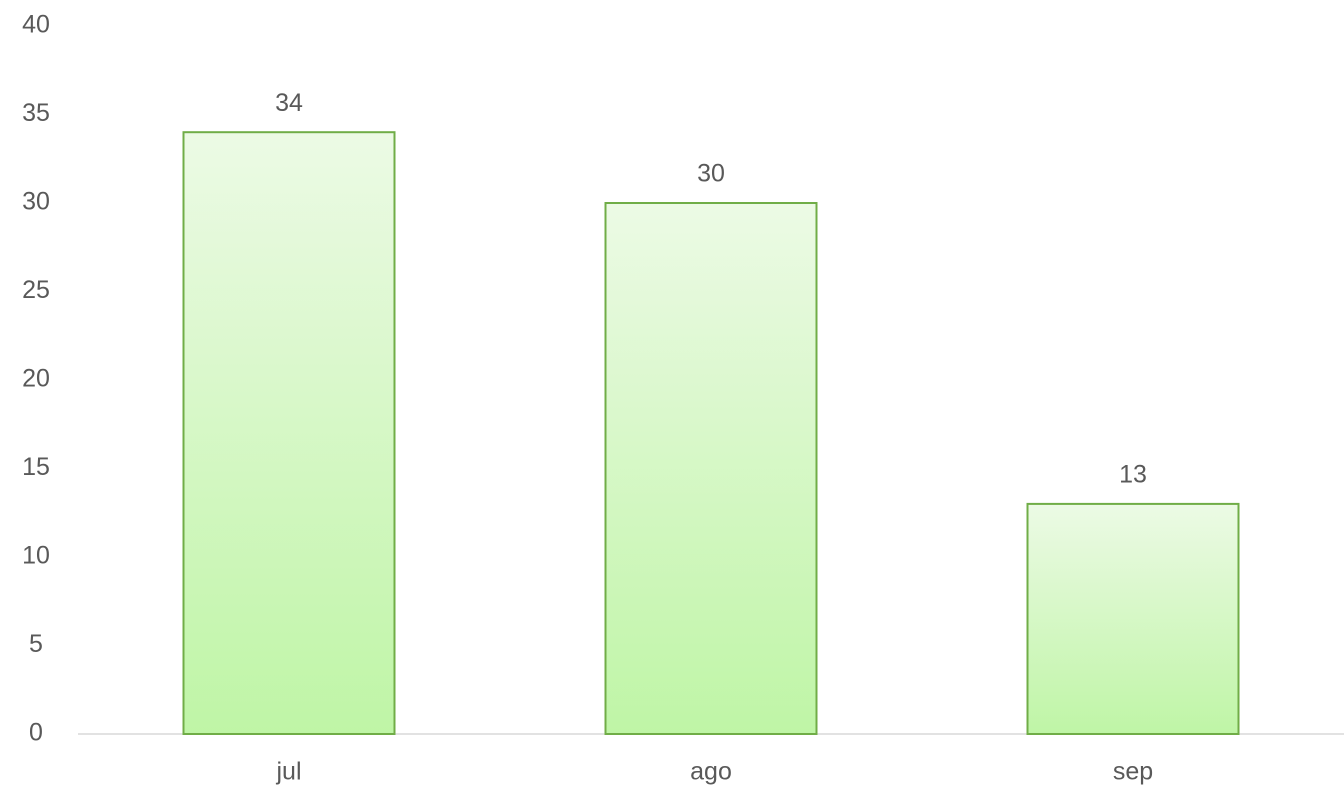 The width and height of the screenshot is (1344, 789). What do you see at coordinates (36, 202) in the screenshot?
I see `y-tick-label: 30` at bounding box center [36, 202].